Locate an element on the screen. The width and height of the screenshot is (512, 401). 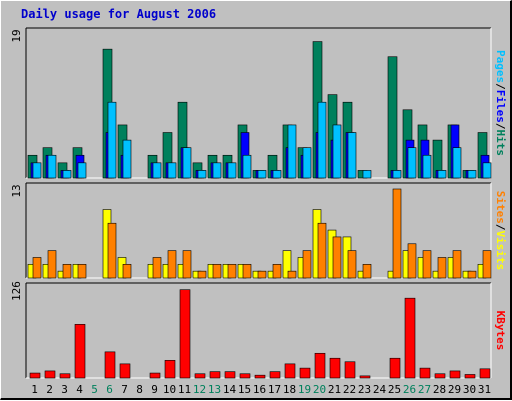
legend-middle-part-2: / is located at coordinates (500, 227).